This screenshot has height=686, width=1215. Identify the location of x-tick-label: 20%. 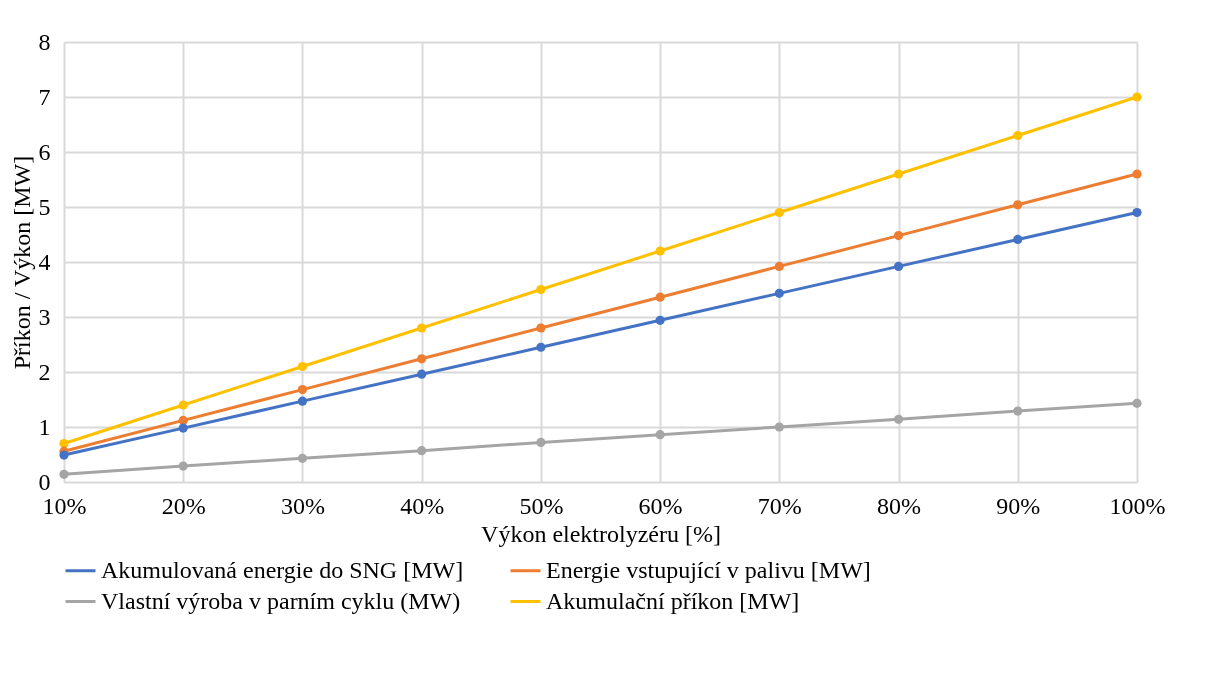
(183, 505).